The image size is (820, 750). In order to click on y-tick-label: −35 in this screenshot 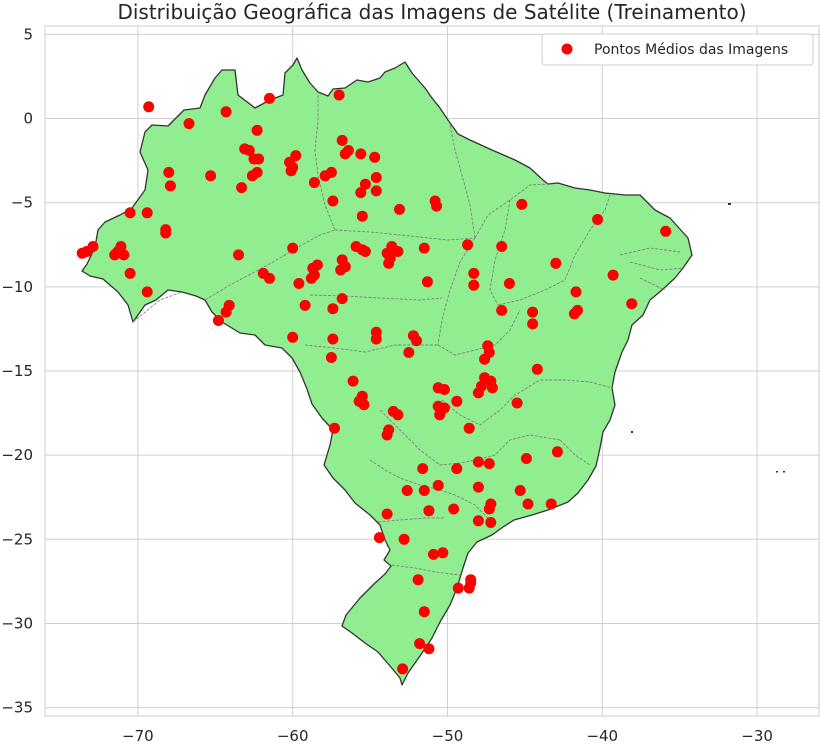, I will do `click(17, 708)`.